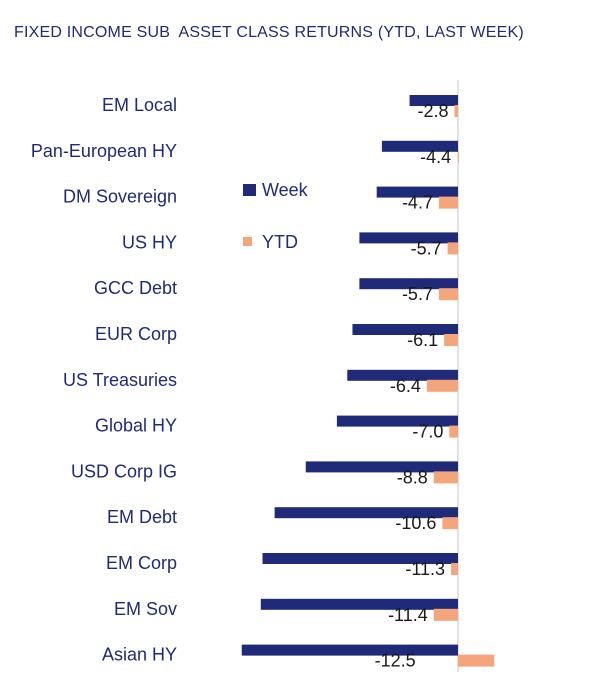  Describe the element at coordinates (141, 563) in the screenshot. I see `category-label: EM Corp` at that location.